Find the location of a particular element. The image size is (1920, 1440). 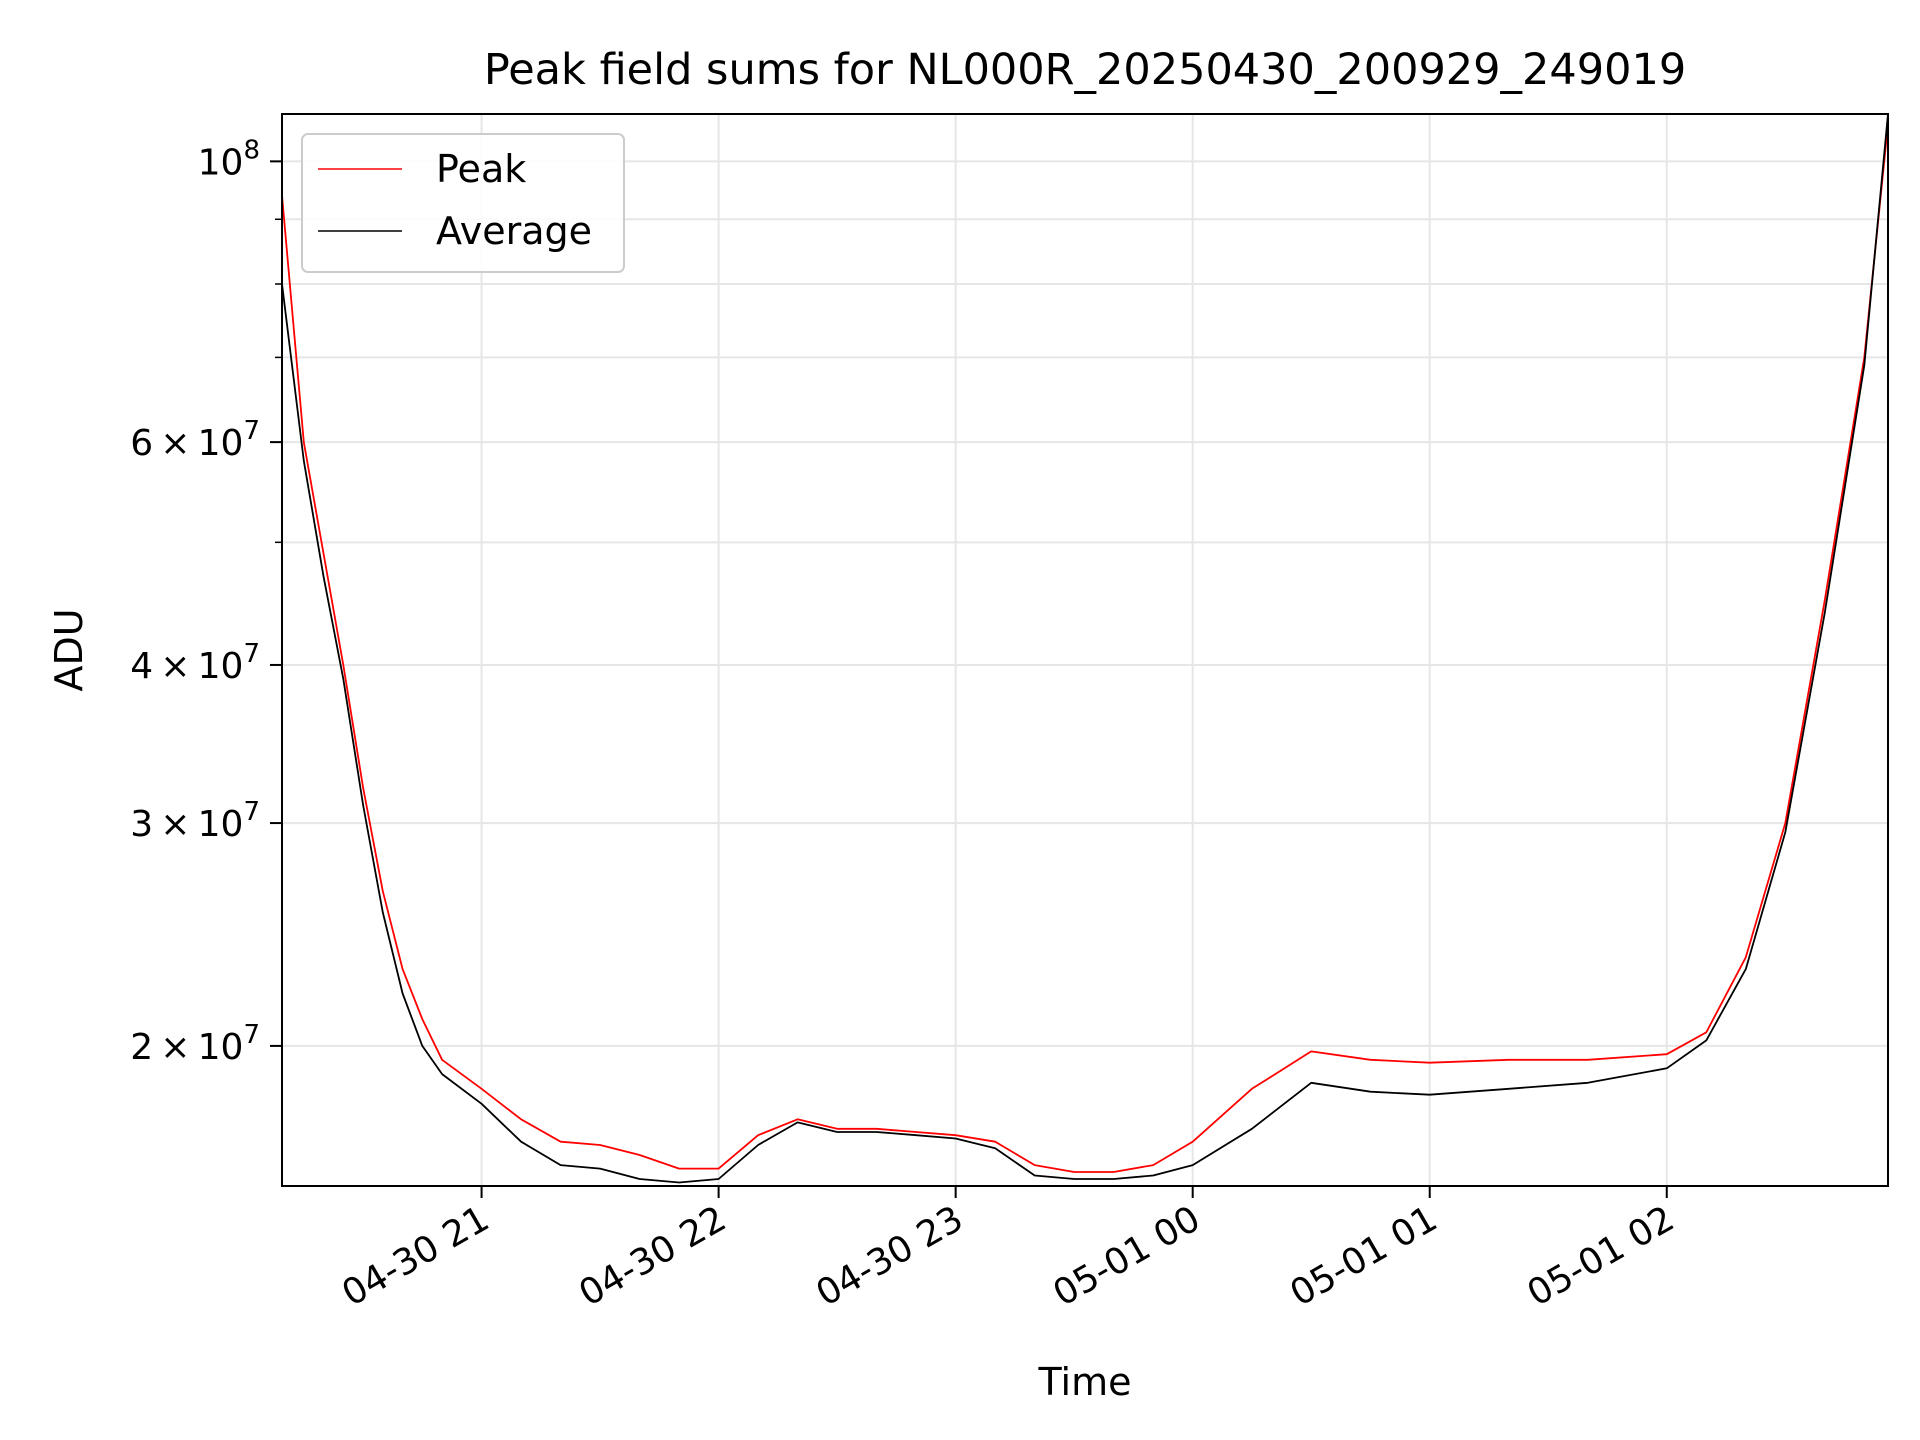

x-axis-label: Time is located at coordinates (1085, 1382).